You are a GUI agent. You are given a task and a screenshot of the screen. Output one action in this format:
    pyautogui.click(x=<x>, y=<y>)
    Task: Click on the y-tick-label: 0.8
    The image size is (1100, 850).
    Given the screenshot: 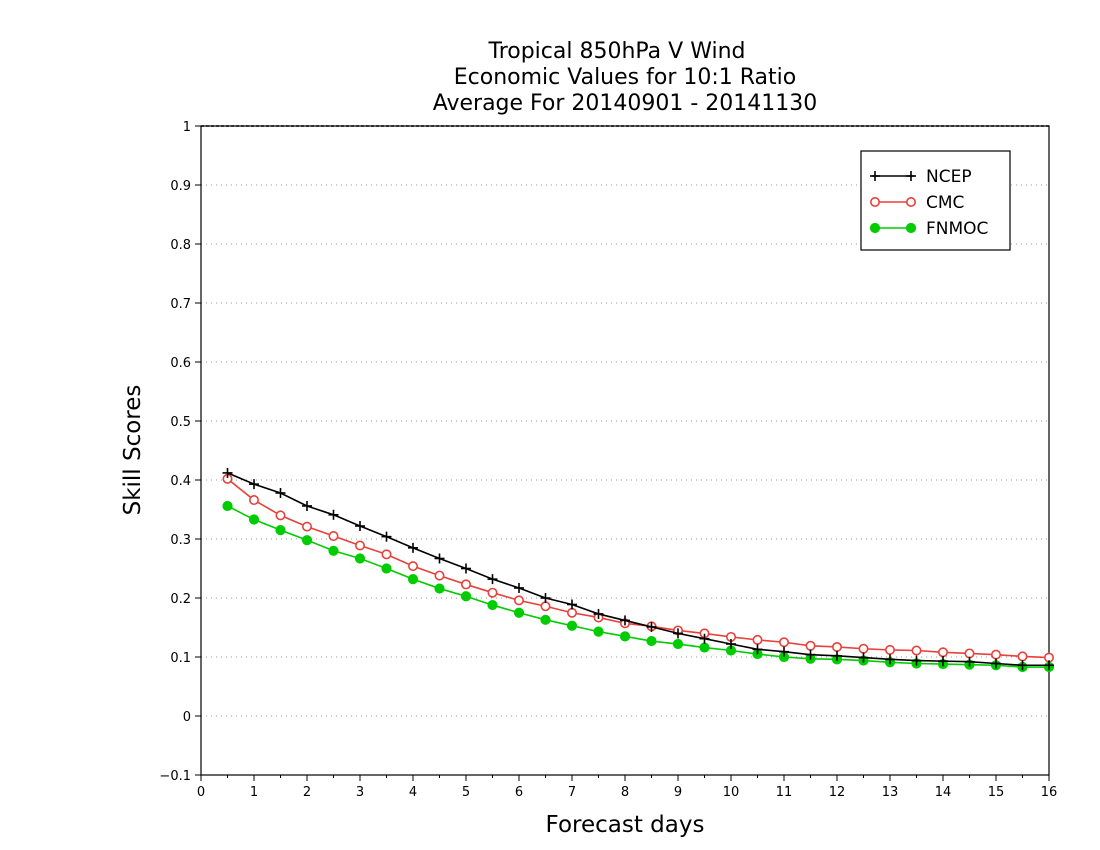 What is the action you would take?
    pyautogui.click(x=180, y=245)
    